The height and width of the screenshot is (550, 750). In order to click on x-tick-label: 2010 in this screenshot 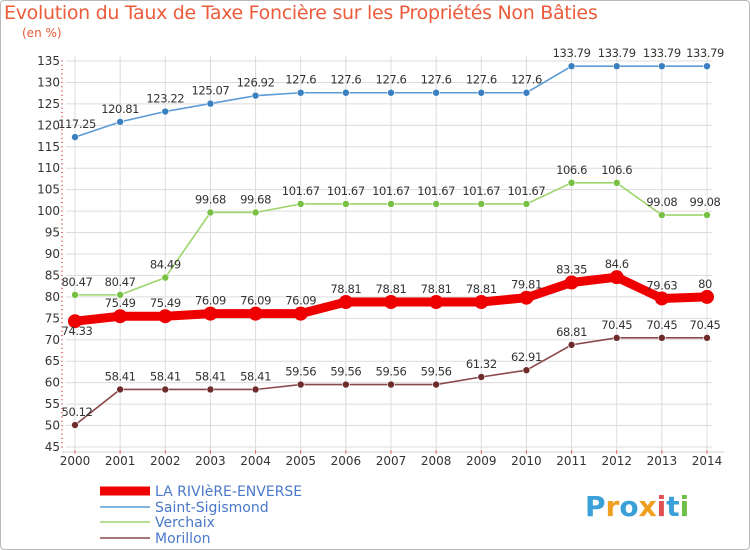, I will do `click(526, 461)`.